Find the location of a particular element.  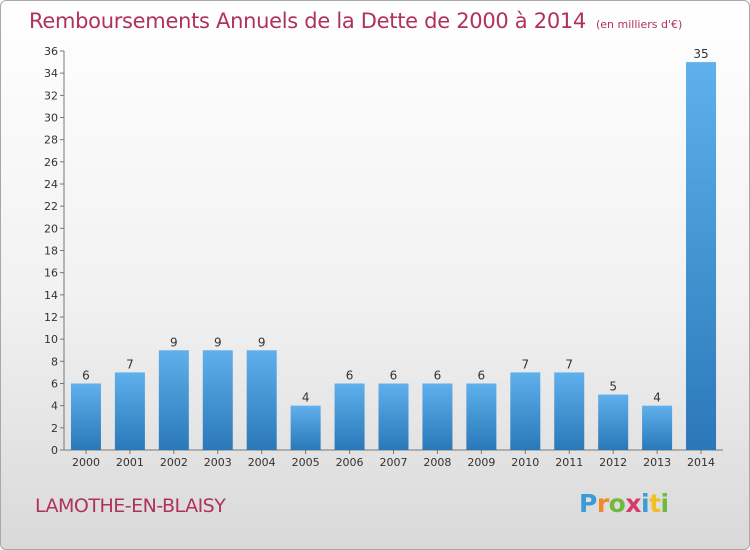

y-tick-label: 18 is located at coordinates (51, 251).